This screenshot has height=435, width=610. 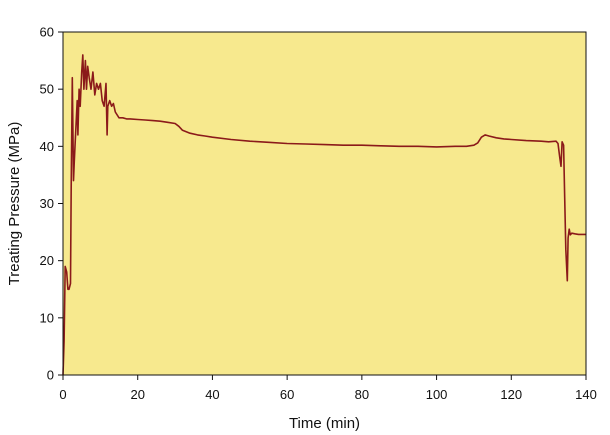 What do you see at coordinates (328, 388) in the screenshot?
I see `x-axis: 0 20 40 60 80 100 120 140` at bounding box center [328, 388].